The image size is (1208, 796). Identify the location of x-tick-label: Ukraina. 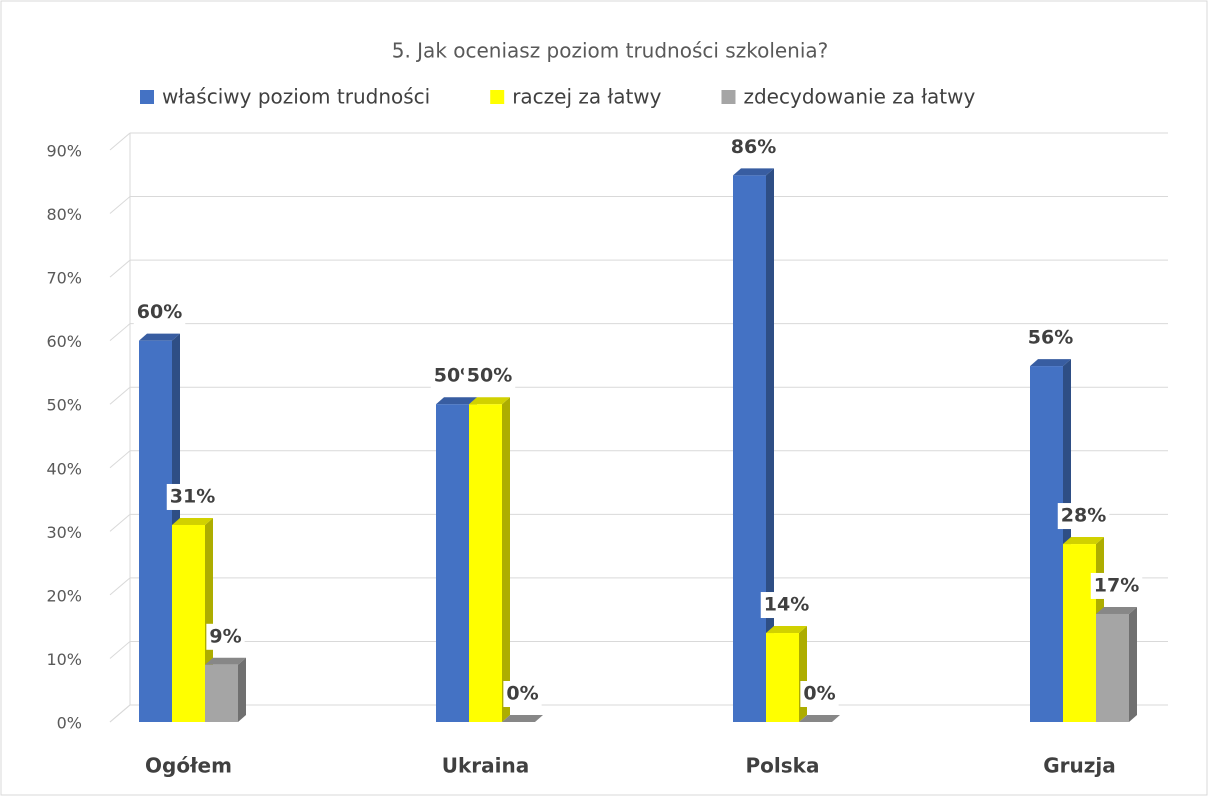
(486, 766).